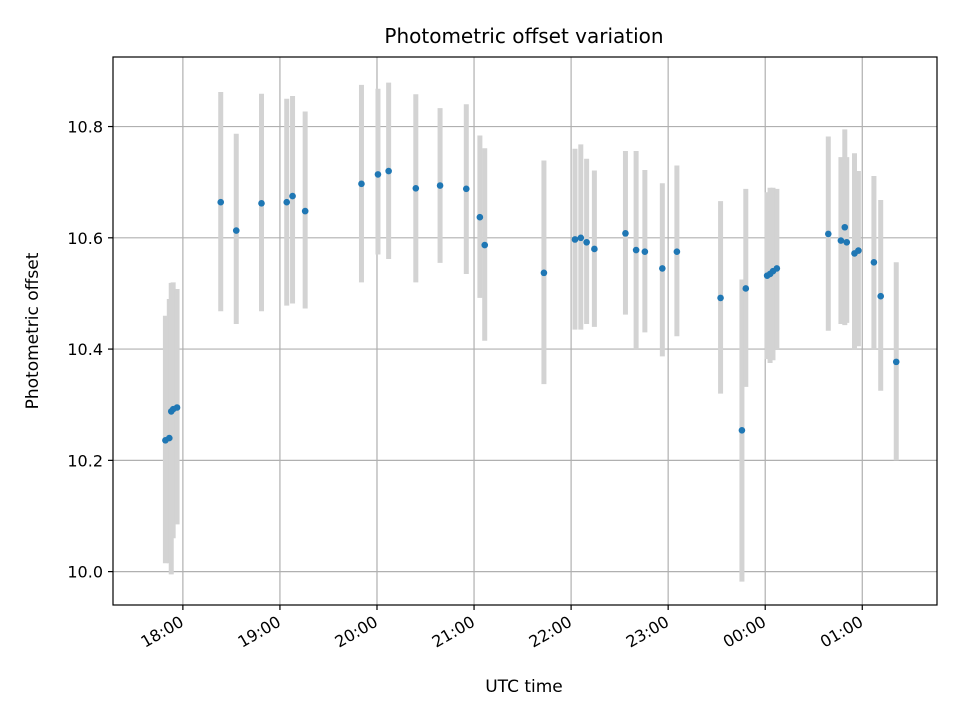 This screenshot has width=960, height=720. Describe the element at coordinates (85, 349) in the screenshot. I see `y-tick-label: 10.4` at that location.